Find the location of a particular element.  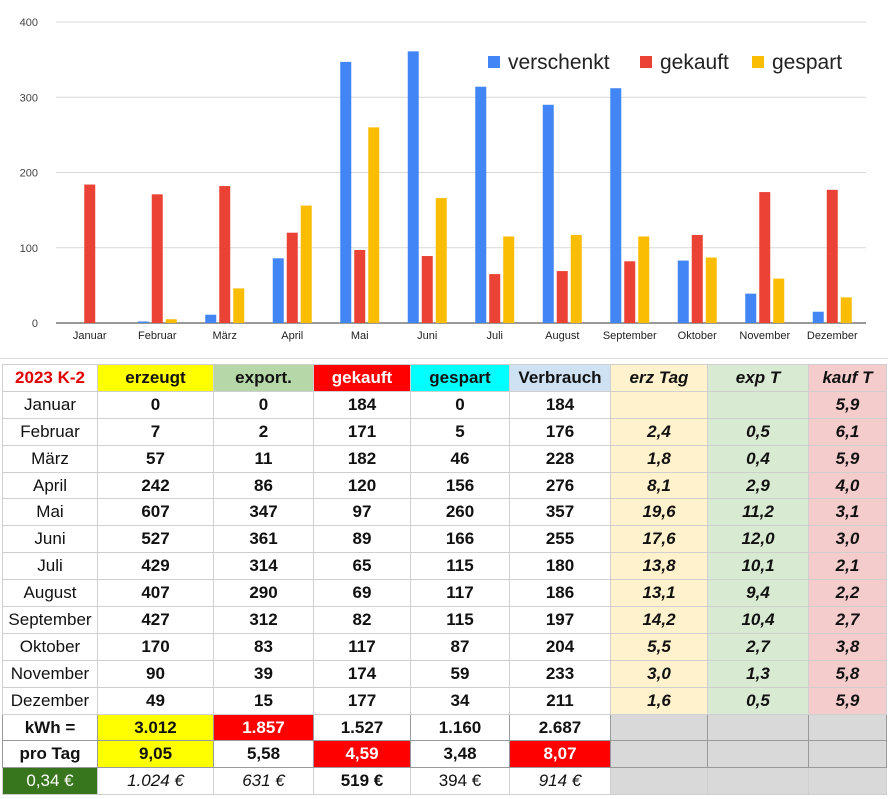

y-tick-label: 200 is located at coordinates (29, 174).